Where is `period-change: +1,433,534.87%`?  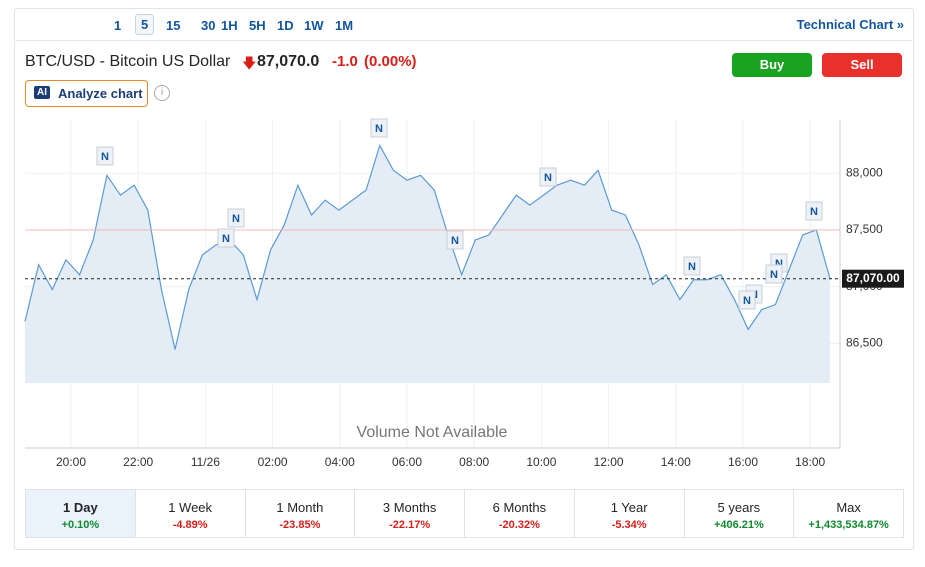
period-change: +1,433,534.87% is located at coordinates (848, 525).